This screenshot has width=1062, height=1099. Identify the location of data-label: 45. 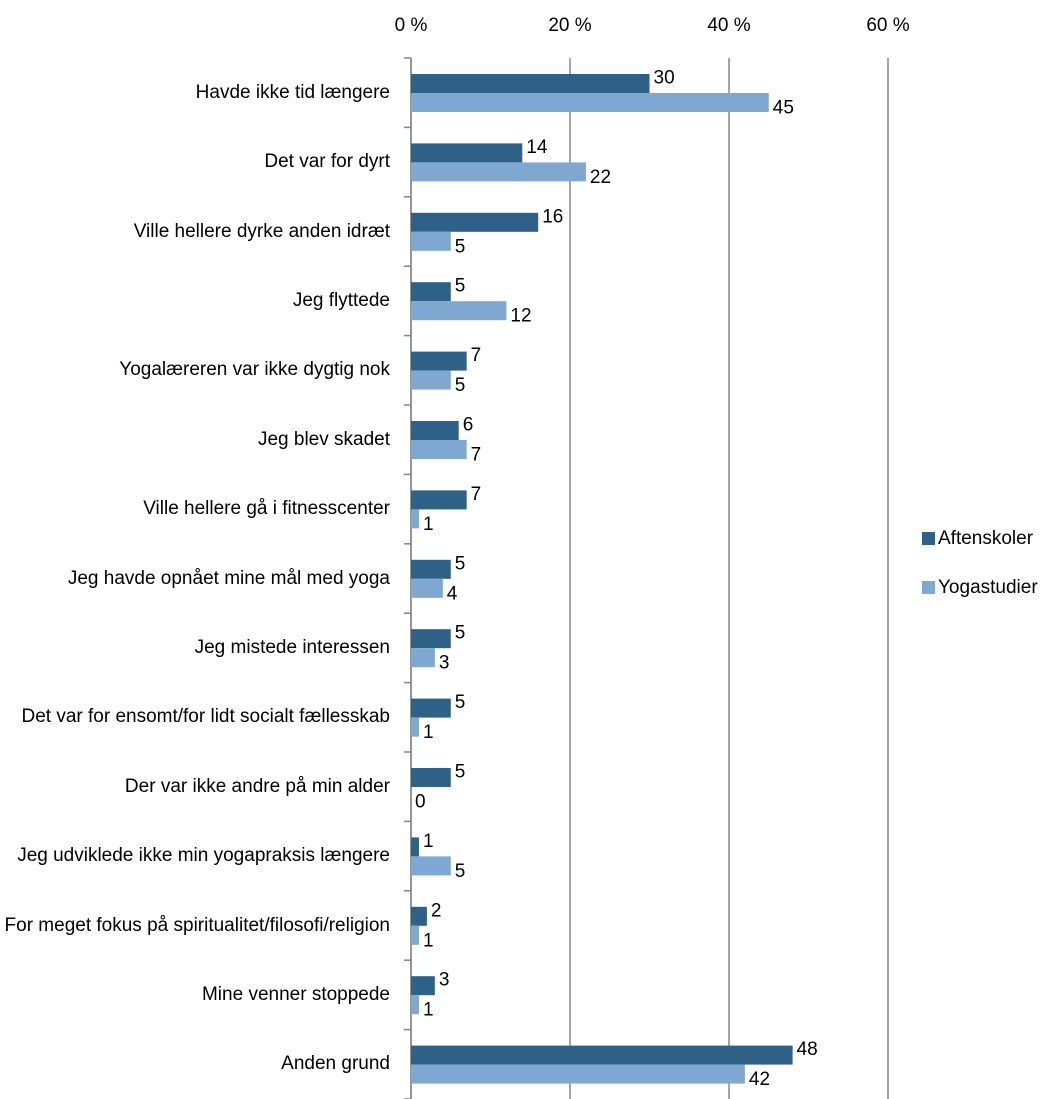
(783, 108).